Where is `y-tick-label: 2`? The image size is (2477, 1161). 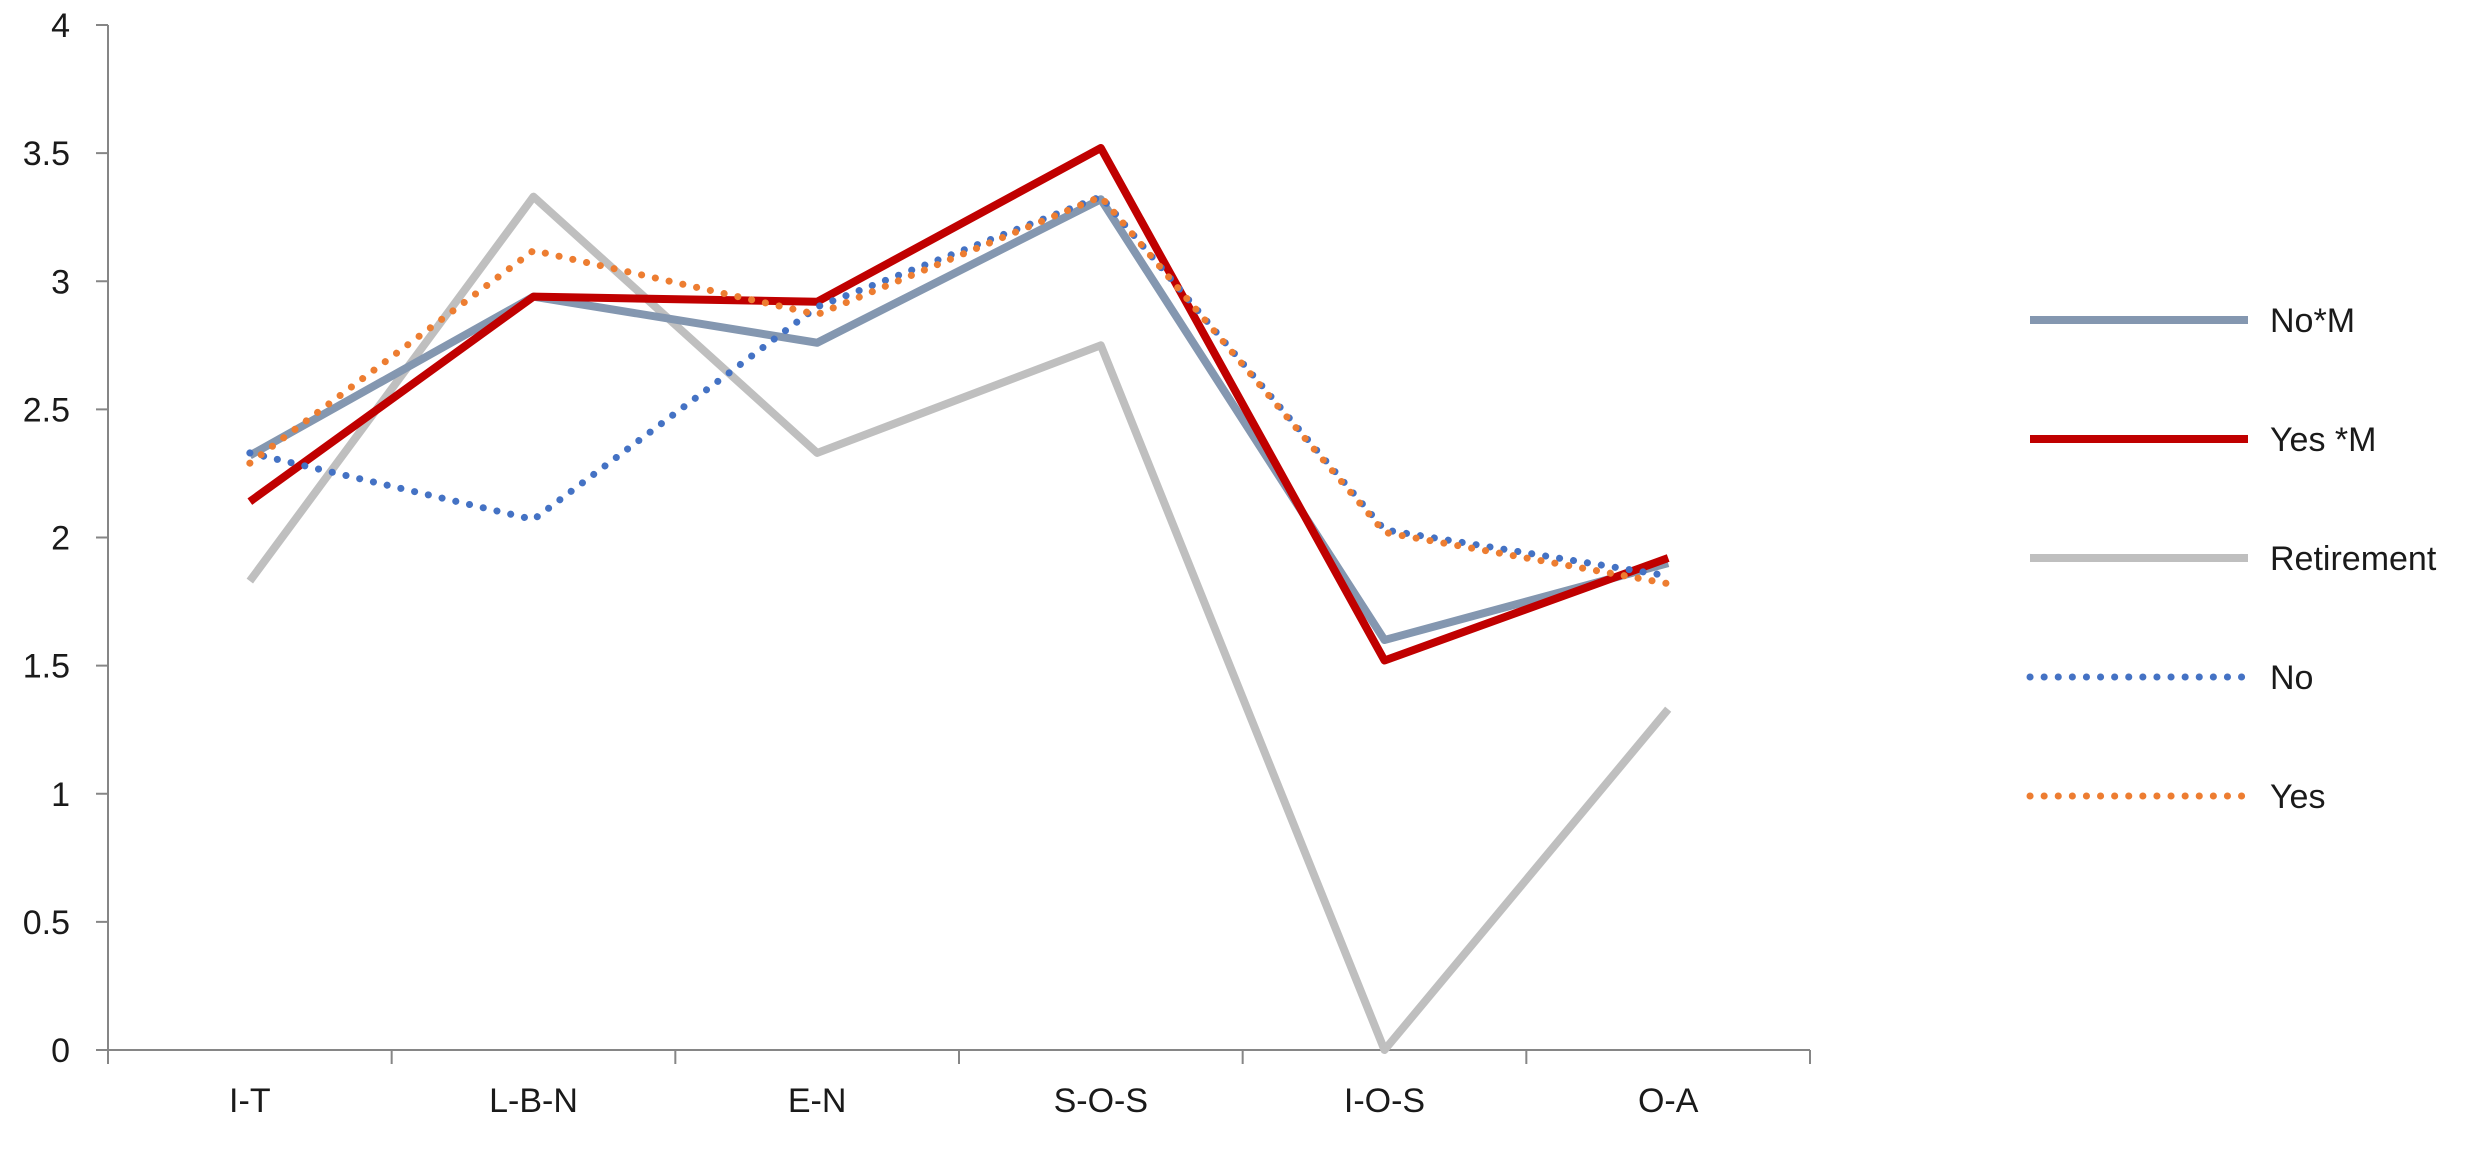 y-tick-label: 2 is located at coordinates (60, 539).